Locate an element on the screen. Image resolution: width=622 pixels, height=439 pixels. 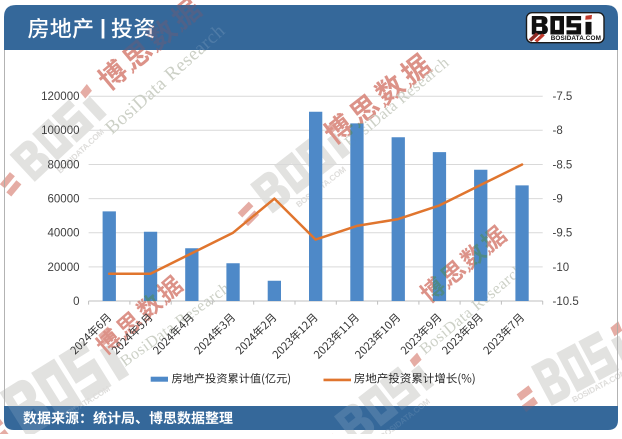
svg-text: 20000 is located at coordinates (64, 268).